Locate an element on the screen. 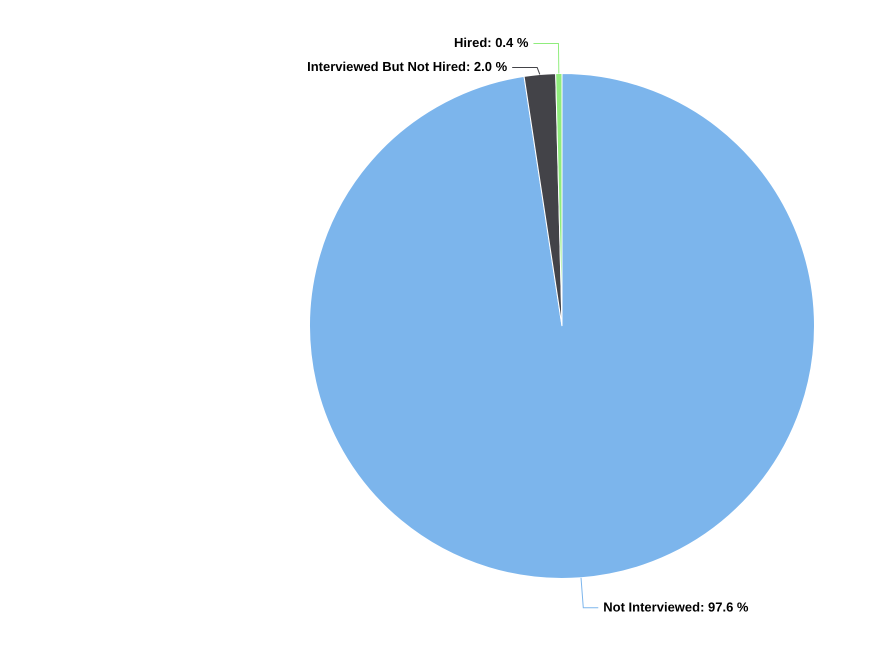  slice-label: Interviewed But Not Hired: 2.0 % is located at coordinates (407, 66).